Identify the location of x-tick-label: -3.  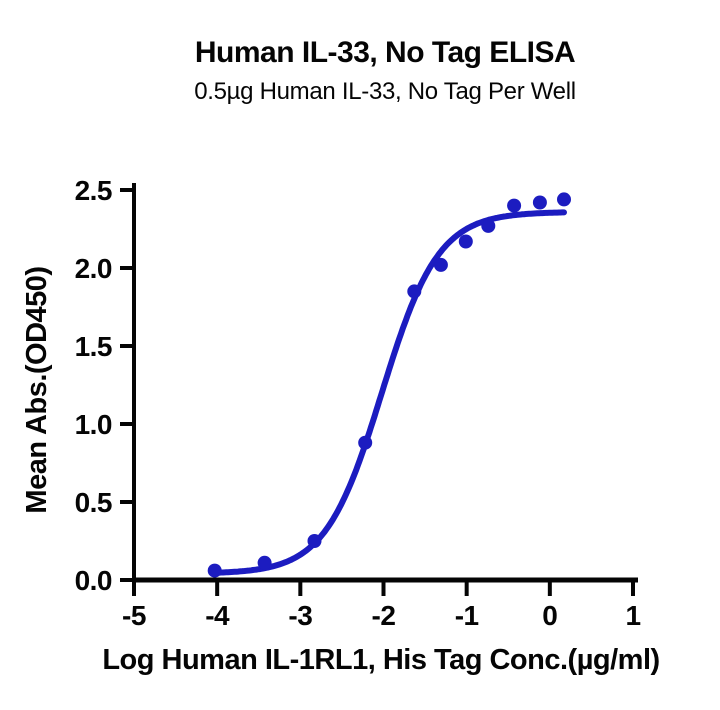
(300, 615).